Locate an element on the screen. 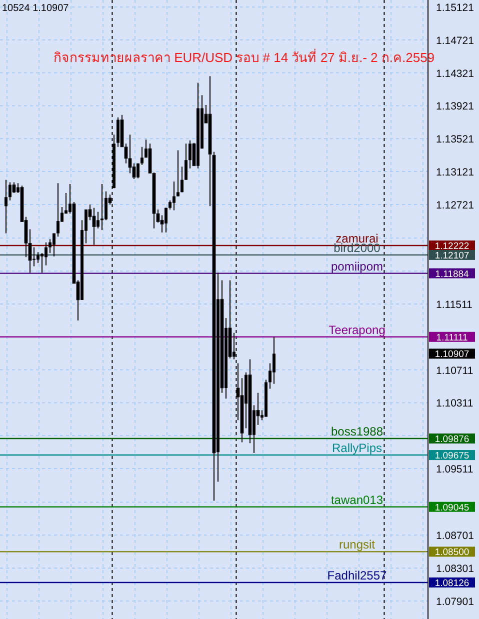 The width and height of the screenshot is (479, 619). y-tick-label: 1.07901 is located at coordinates (455, 602).